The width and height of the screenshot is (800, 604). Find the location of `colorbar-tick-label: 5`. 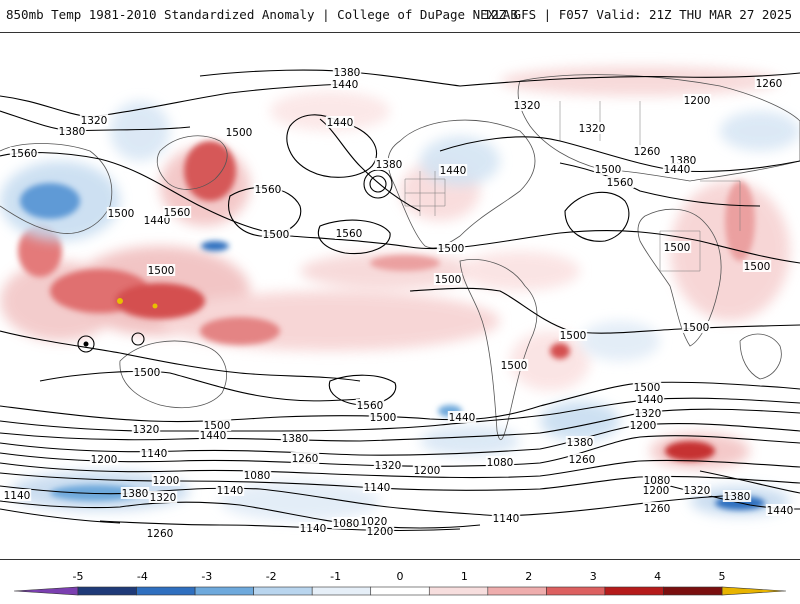

colorbar-tick-label: 5 is located at coordinates (722, 576).